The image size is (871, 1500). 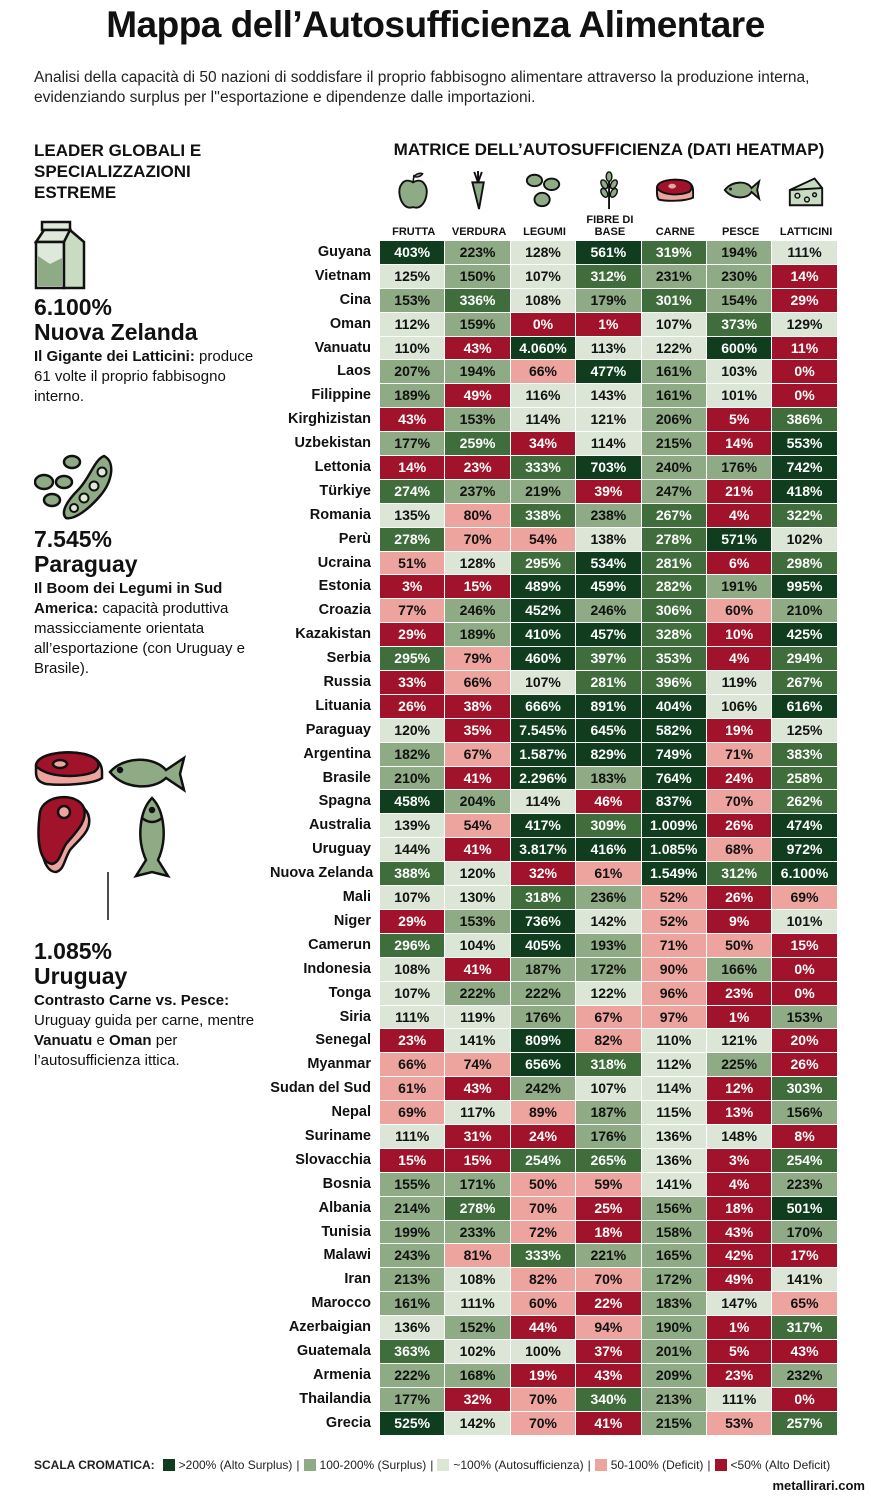 What do you see at coordinates (543, 1351) in the screenshot?
I see `heatmap-cell: 100%` at bounding box center [543, 1351].